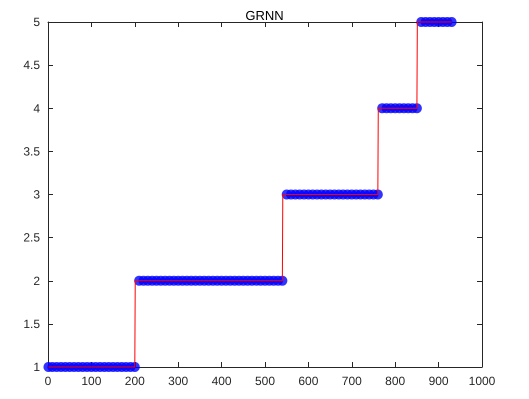 Image resolution: width=529 pixels, height=399 pixels. I want to click on x-tick-label: 500, so click(265, 381).